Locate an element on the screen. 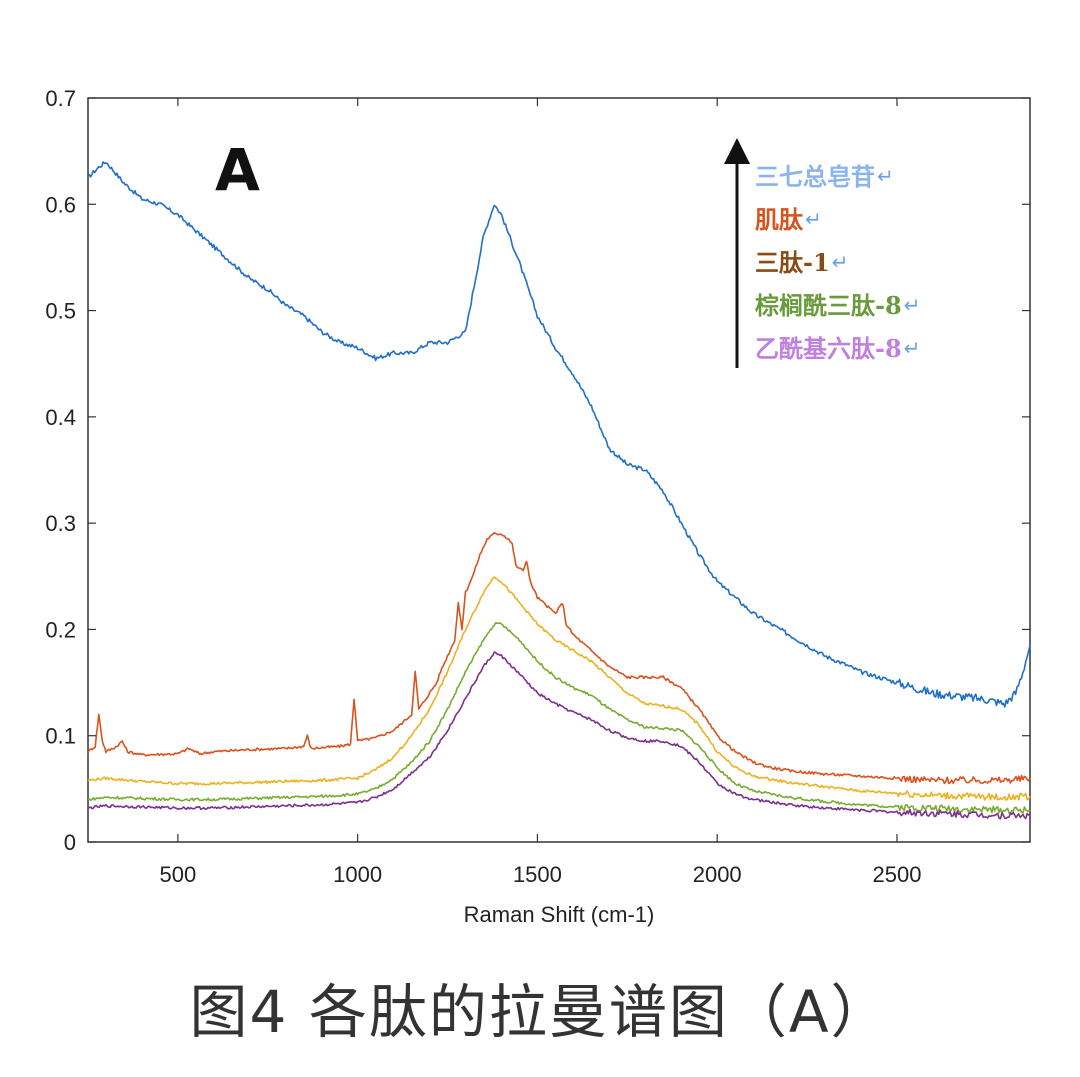  legend-entry-3: 三肽-1 is located at coordinates (792, 262).